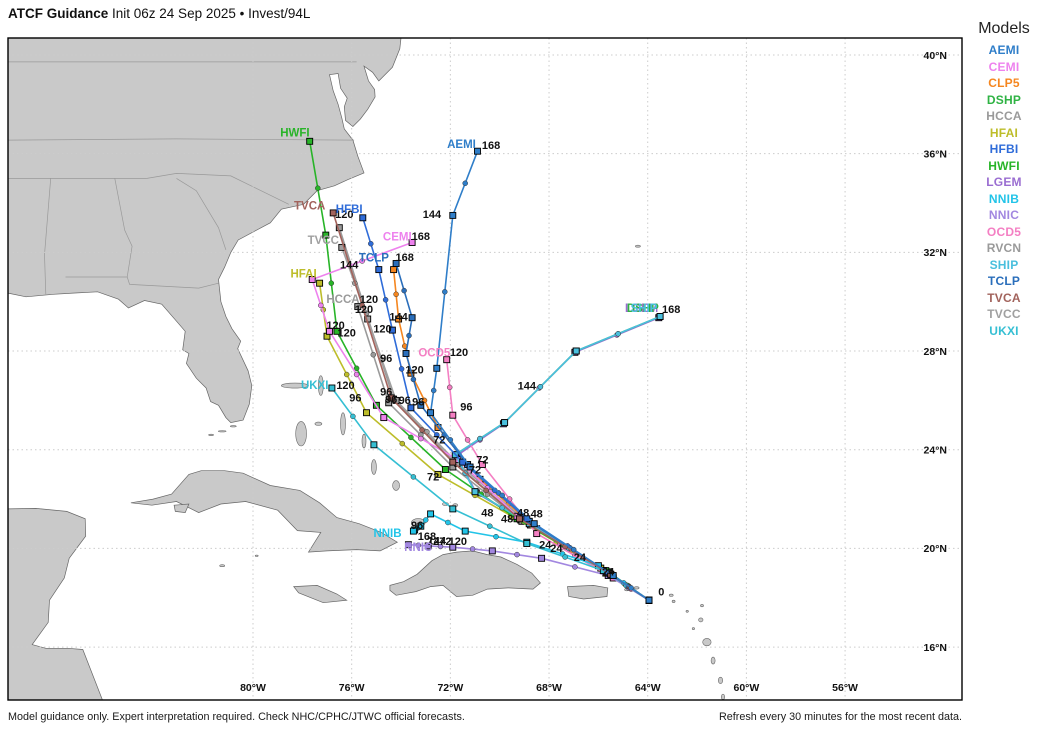 This screenshot has height=730, width=1046. I want to click on lon-tick-label: 56°W, so click(845, 688).